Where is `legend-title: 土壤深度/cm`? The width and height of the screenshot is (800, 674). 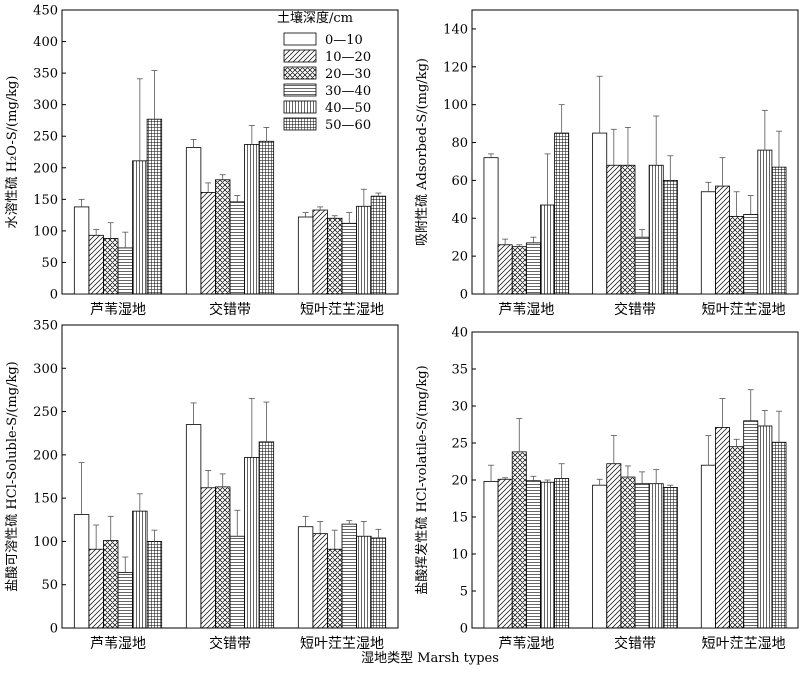 legend-title: 土壤深度/cm is located at coordinates (315, 18).